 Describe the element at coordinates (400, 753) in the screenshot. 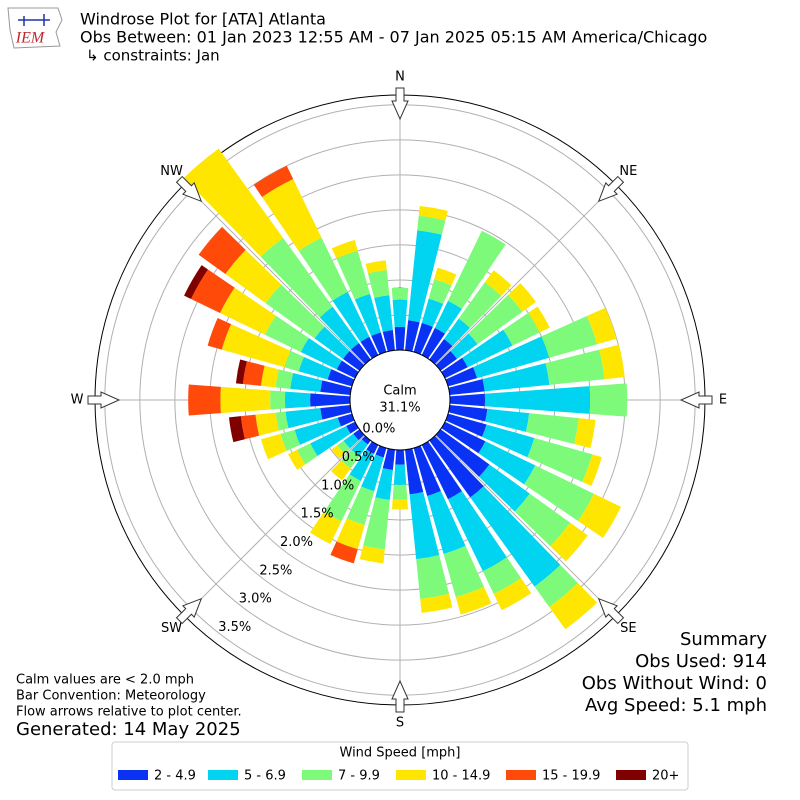

I see `legend-title: Wind Speed [mph]` at that location.